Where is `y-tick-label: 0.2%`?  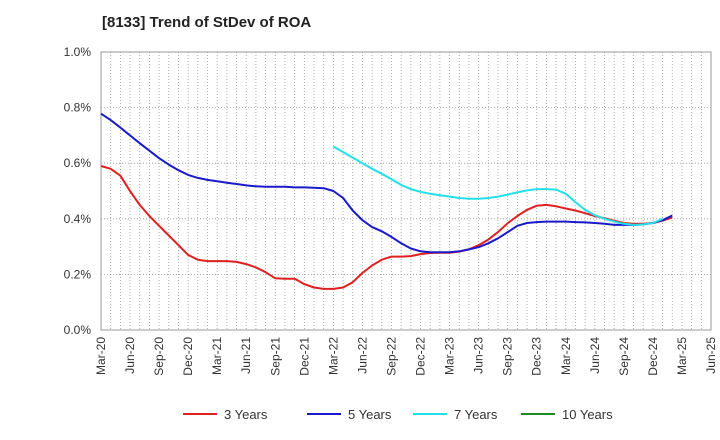 y-tick-label: 0.2% is located at coordinates (78, 274).